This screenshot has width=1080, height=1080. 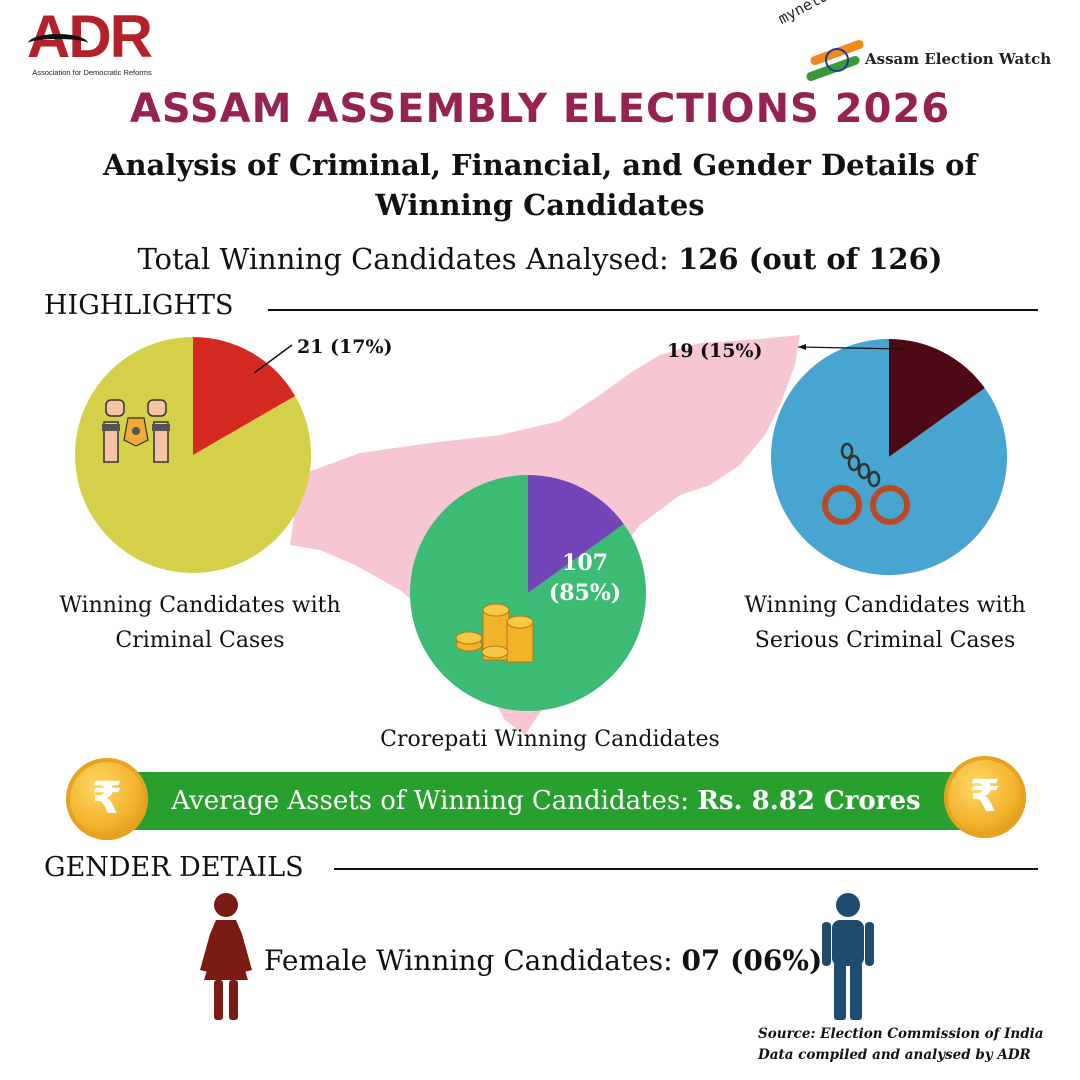 What do you see at coordinates (550, 739) in the screenshot?
I see `crorepati-chart-title: Crorepati Winning Candidates` at bounding box center [550, 739].